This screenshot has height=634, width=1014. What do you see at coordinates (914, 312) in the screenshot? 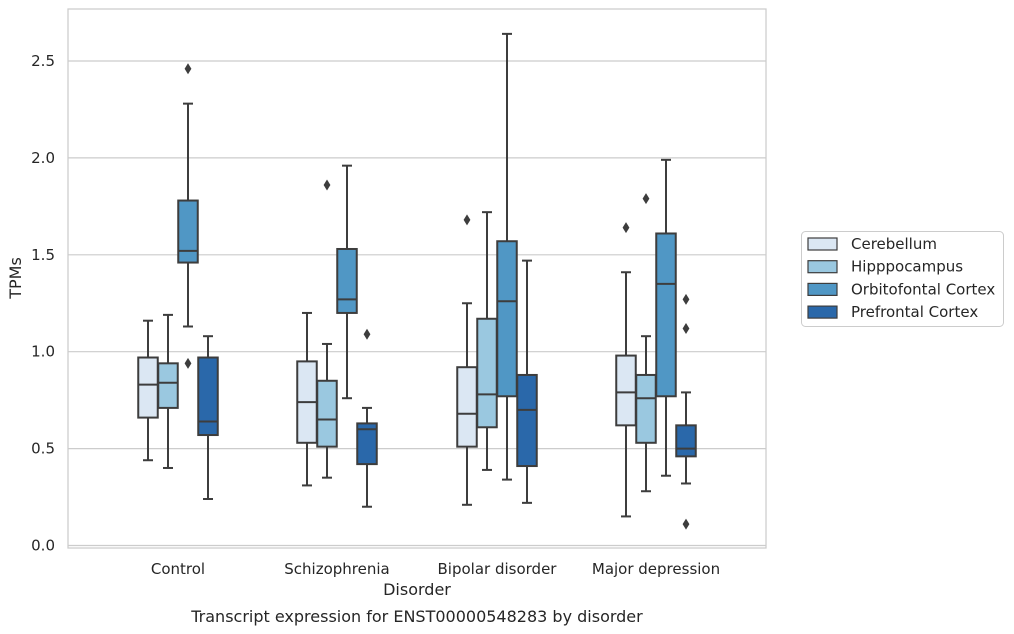
I see `legend-label: Prefrontal Cortex` at bounding box center [914, 312].